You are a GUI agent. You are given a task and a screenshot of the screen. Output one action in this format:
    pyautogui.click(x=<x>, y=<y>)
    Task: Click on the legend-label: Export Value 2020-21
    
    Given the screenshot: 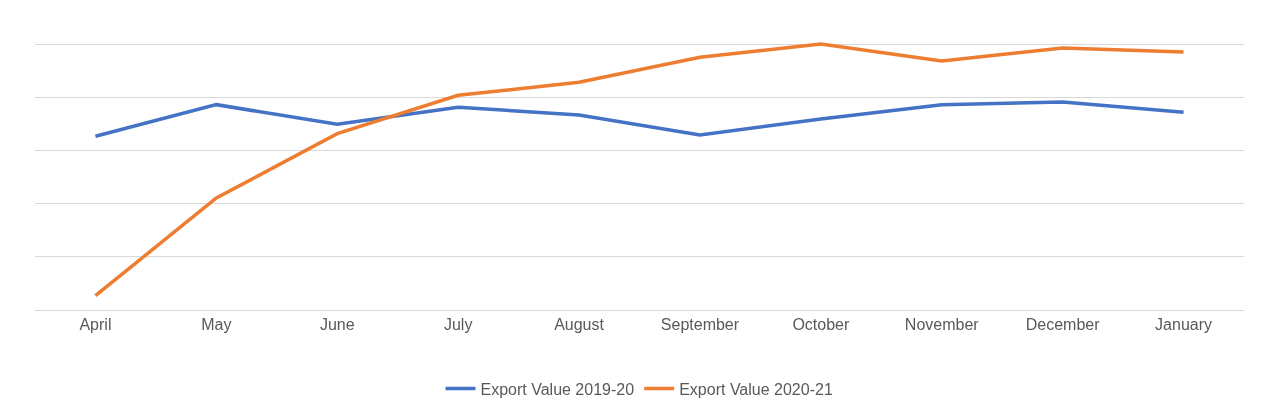 What is the action you would take?
    pyautogui.click(x=756, y=389)
    